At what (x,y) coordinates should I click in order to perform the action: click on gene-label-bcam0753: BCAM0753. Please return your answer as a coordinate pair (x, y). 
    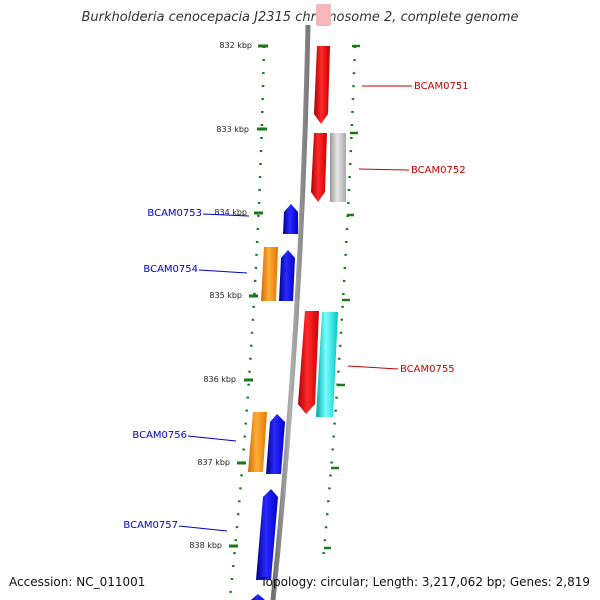
    Looking at the image, I should click on (174, 213).